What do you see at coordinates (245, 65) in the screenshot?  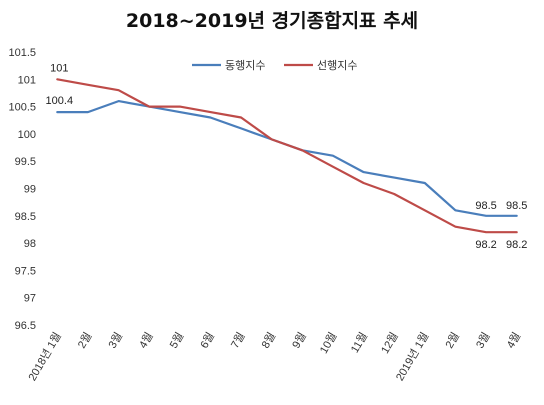 I see `legend-label: 동행지수` at bounding box center [245, 65].